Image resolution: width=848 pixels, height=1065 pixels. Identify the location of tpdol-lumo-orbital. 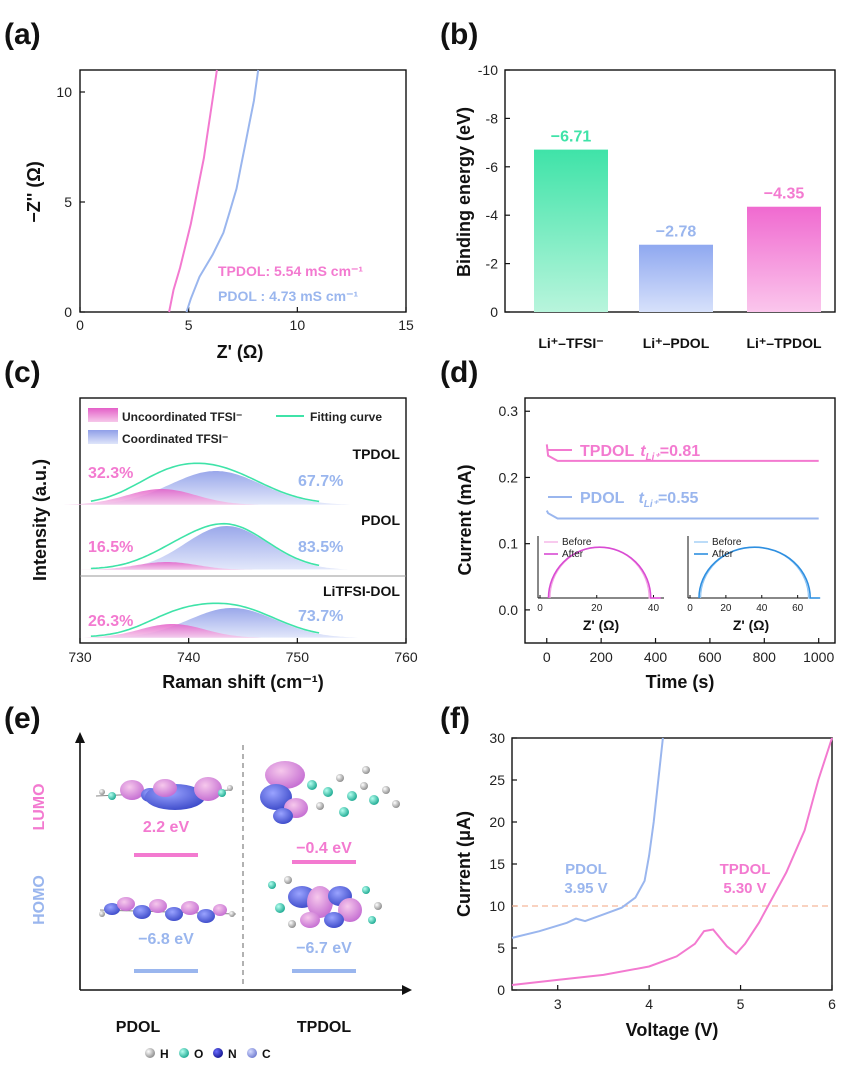
(330, 792).